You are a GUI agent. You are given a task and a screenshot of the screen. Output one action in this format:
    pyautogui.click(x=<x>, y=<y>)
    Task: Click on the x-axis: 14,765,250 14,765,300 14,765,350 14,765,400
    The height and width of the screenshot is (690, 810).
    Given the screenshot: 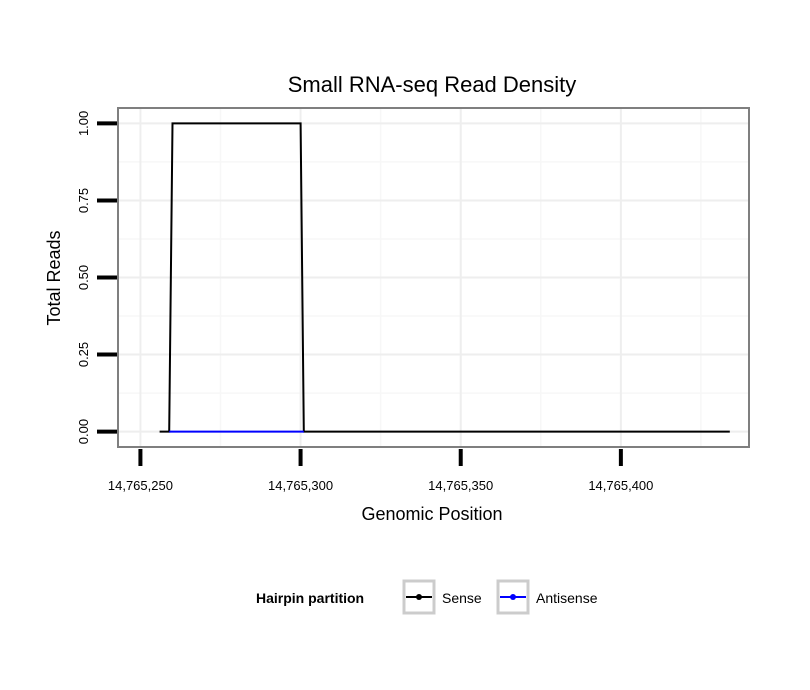 What is the action you would take?
    pyautogui.click(x=380, y=471)
    